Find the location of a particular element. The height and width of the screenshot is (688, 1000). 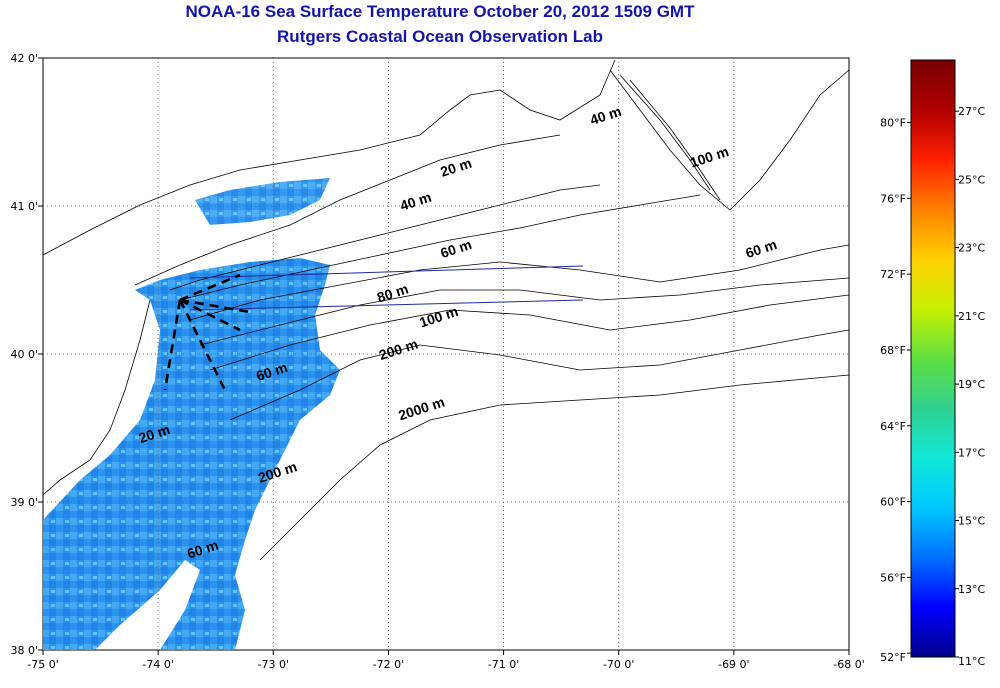

lon-tick-label: -69 0' is located at coordinates (734, 664).